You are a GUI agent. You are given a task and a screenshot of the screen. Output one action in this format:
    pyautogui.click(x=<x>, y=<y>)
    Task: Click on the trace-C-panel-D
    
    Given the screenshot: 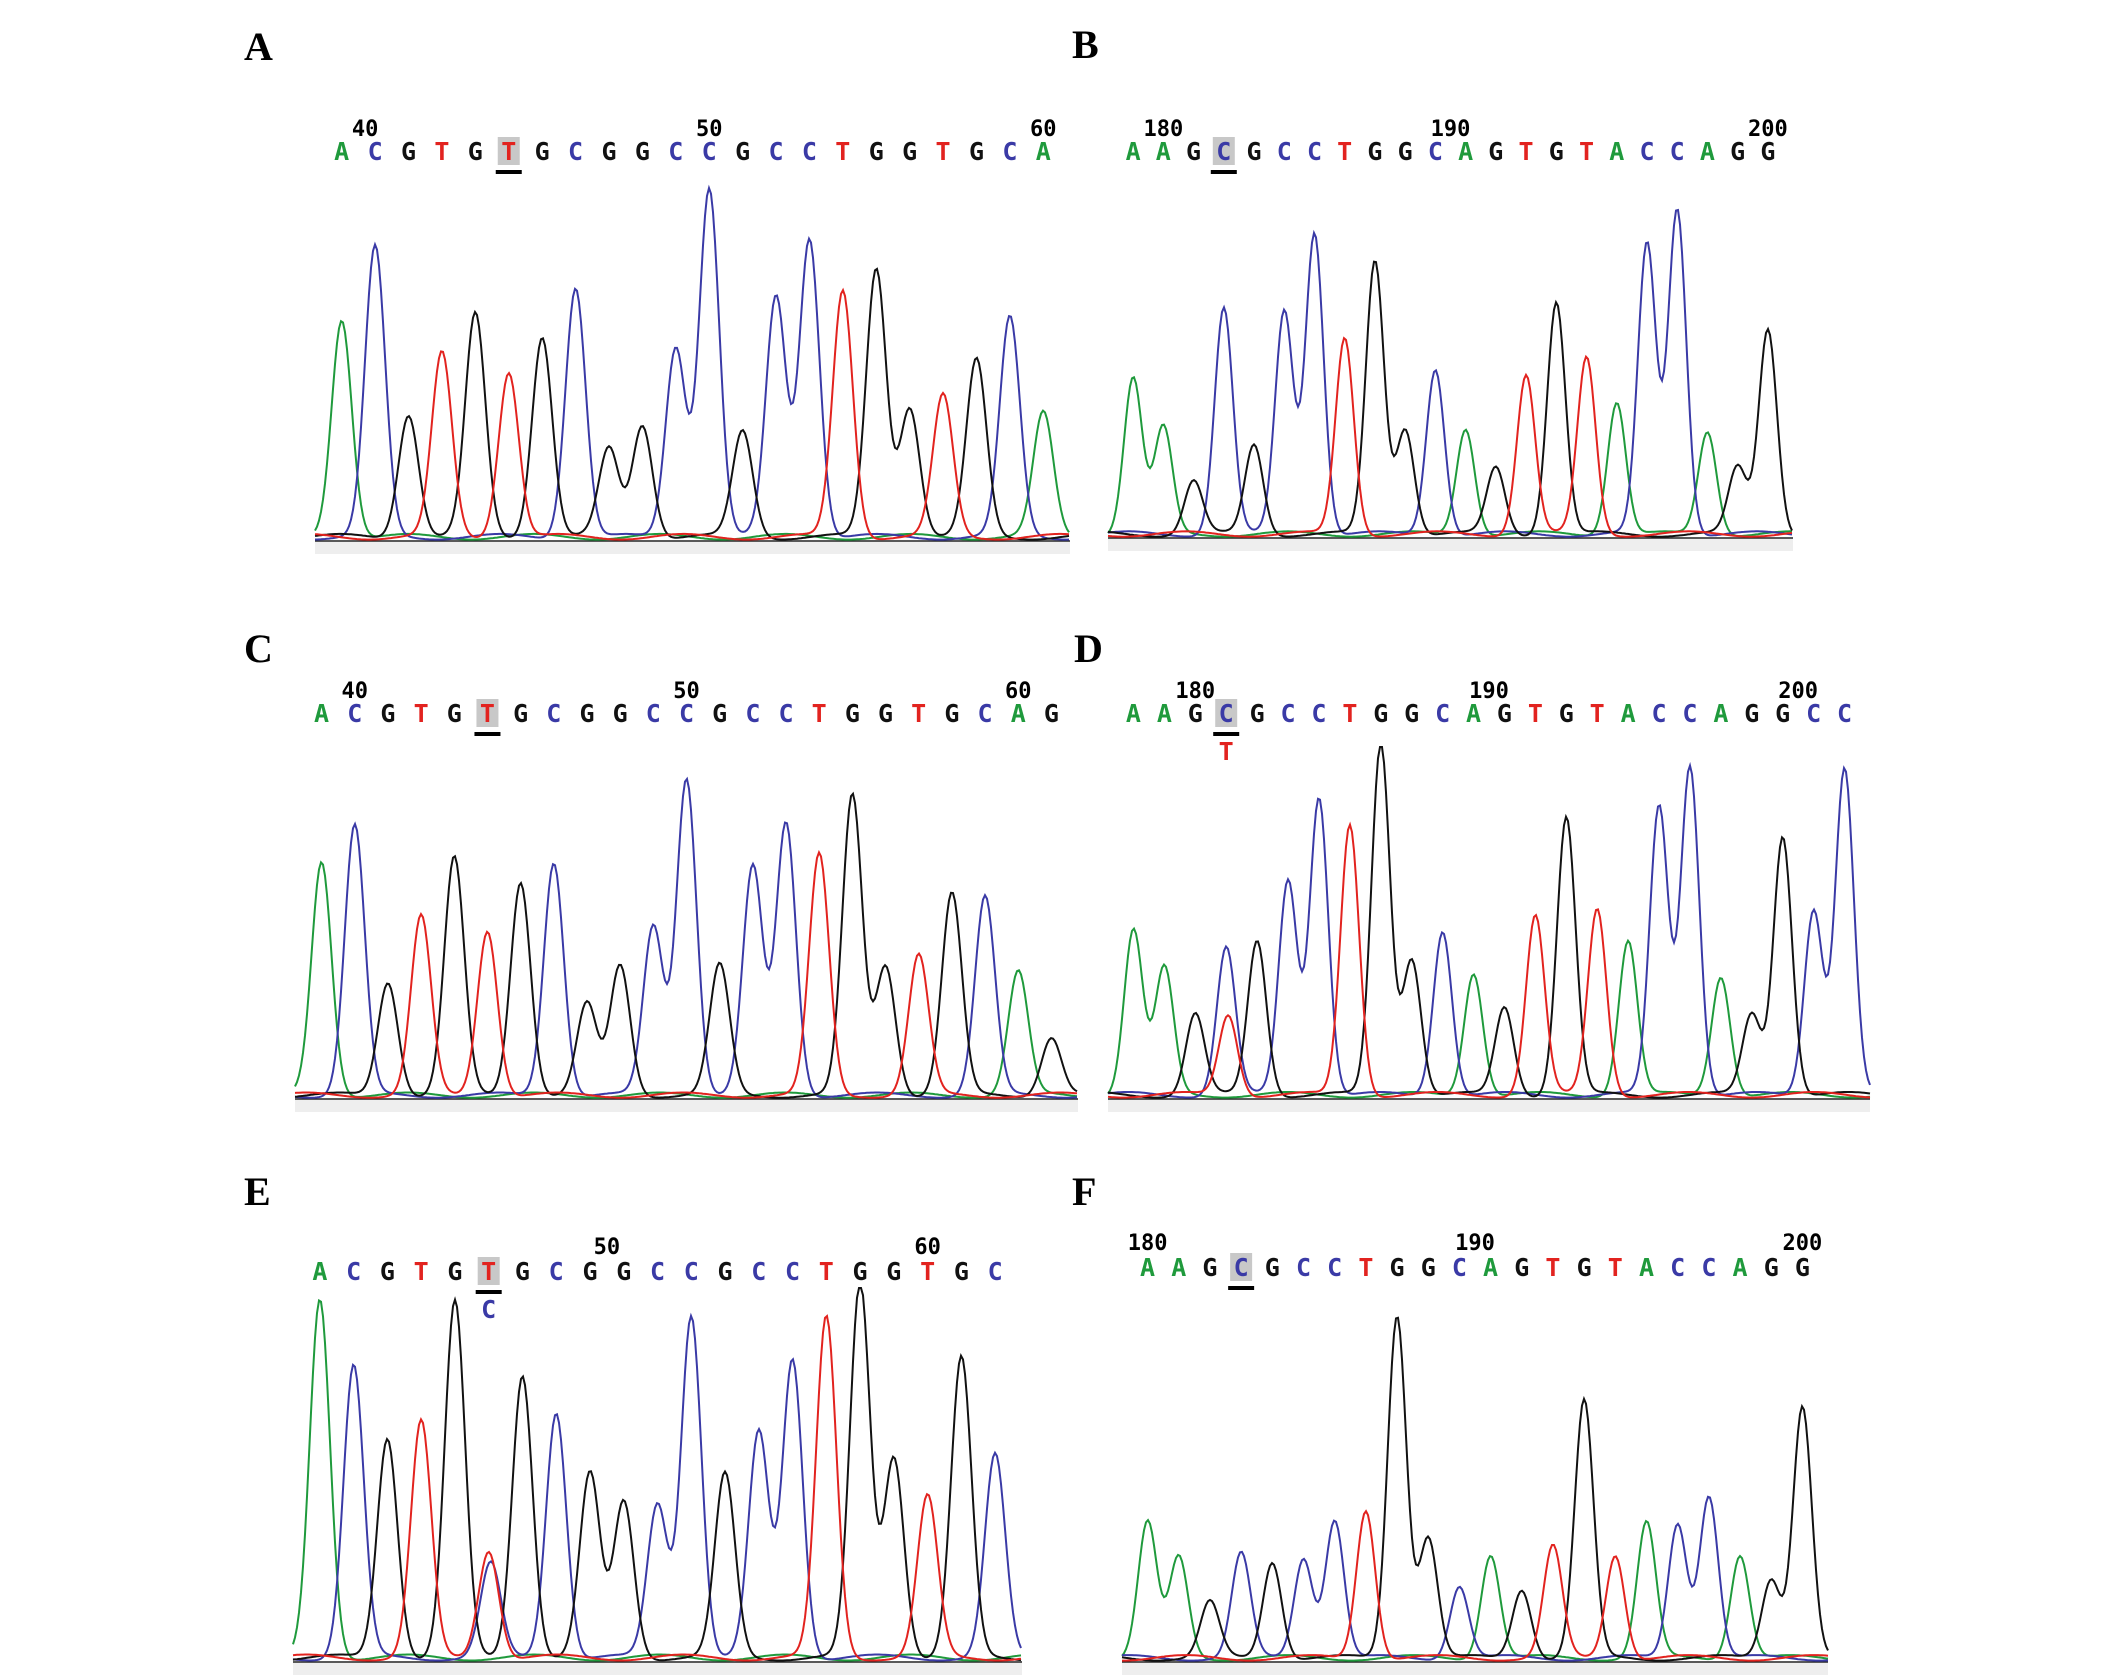 What is the action you would take?
    pyautogui.click(x=1489, y=930)
    